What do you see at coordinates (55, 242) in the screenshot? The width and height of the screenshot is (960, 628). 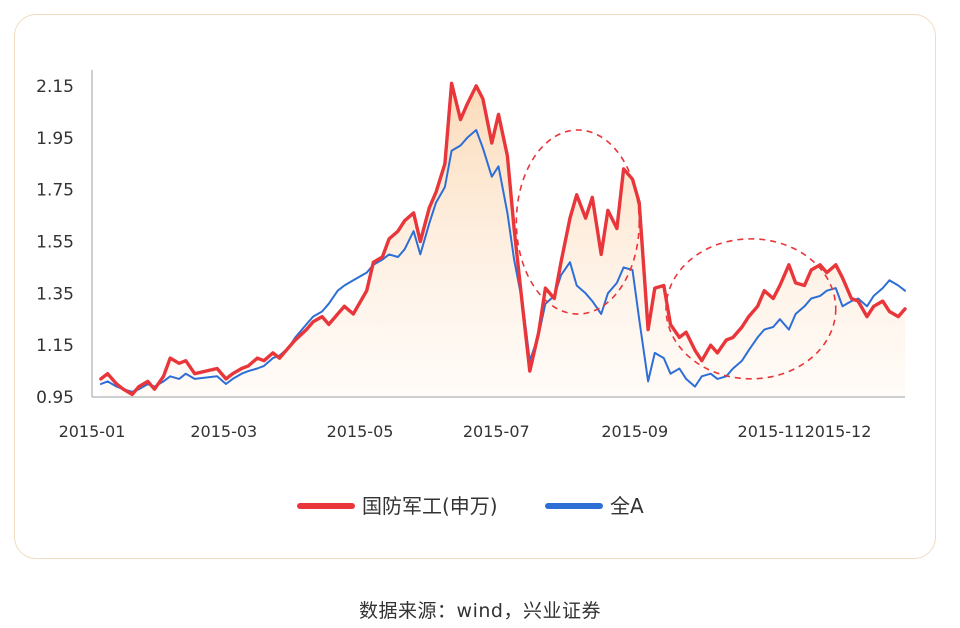 I see `y-tick-label: 1.55` at bounding box center [55, 242].